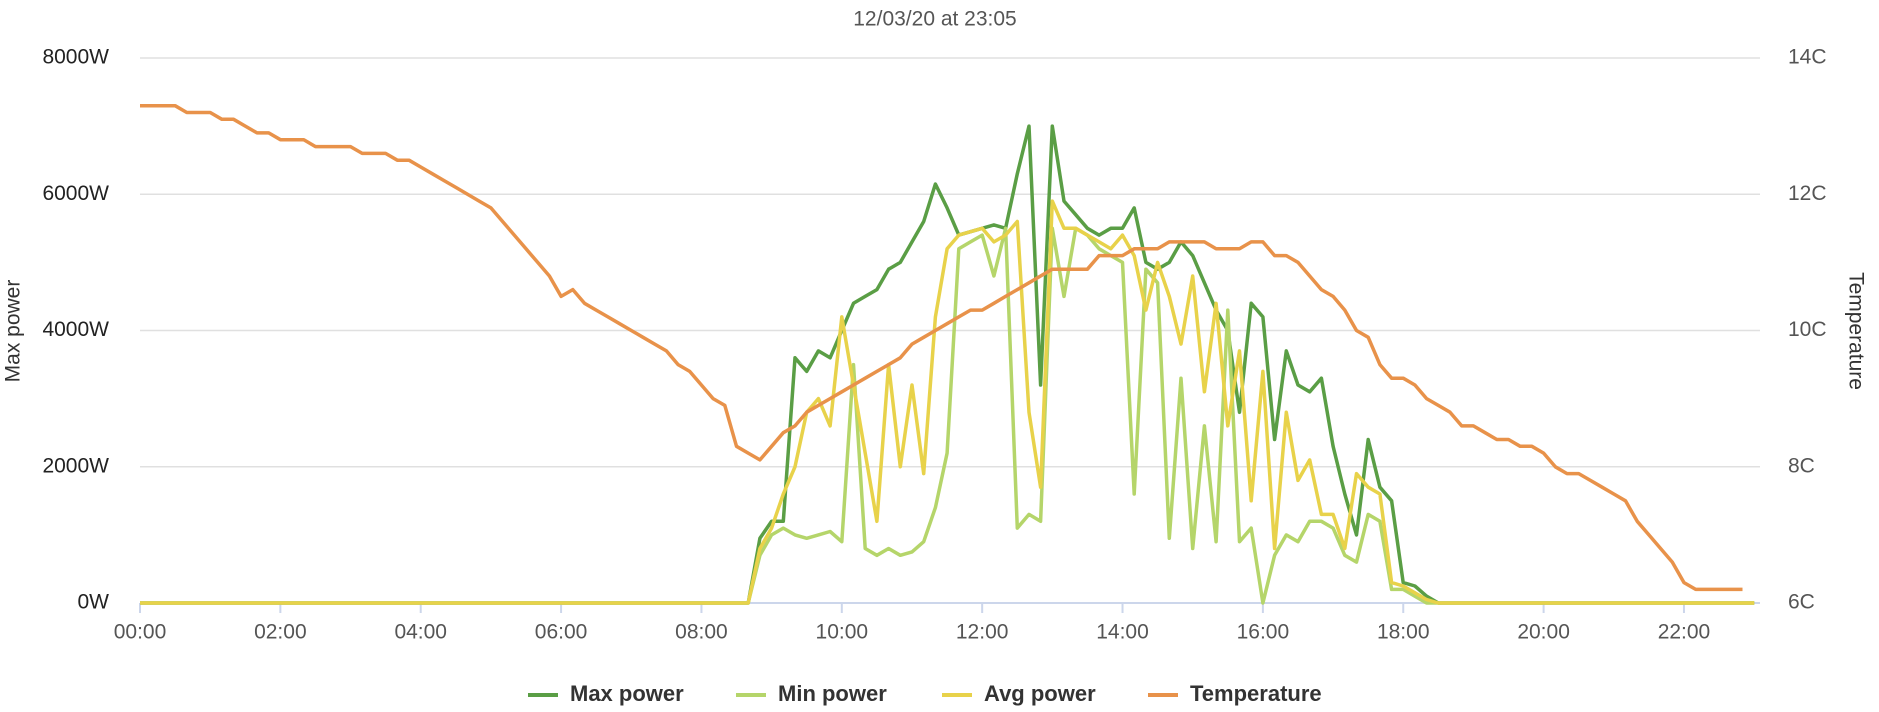 The height and width of the screenshot is (712, 1879). What do you see at coordinates (1684, 632) in the screenshot?
I see `x-tick-label: 22:00` at bounding box center [1684, 632].